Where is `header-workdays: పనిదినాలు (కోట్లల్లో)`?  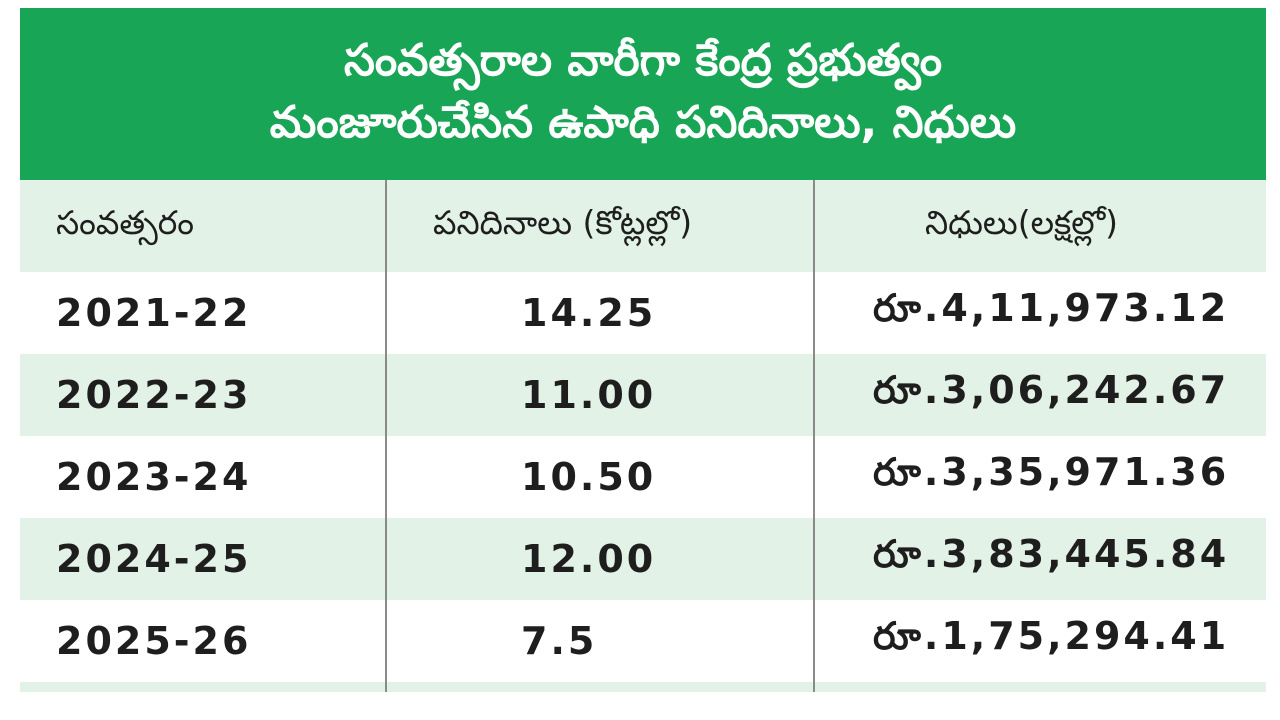
header-workdays: పనిదినాలు (కోట్లల్లో) is located at coordinates (599, 226).